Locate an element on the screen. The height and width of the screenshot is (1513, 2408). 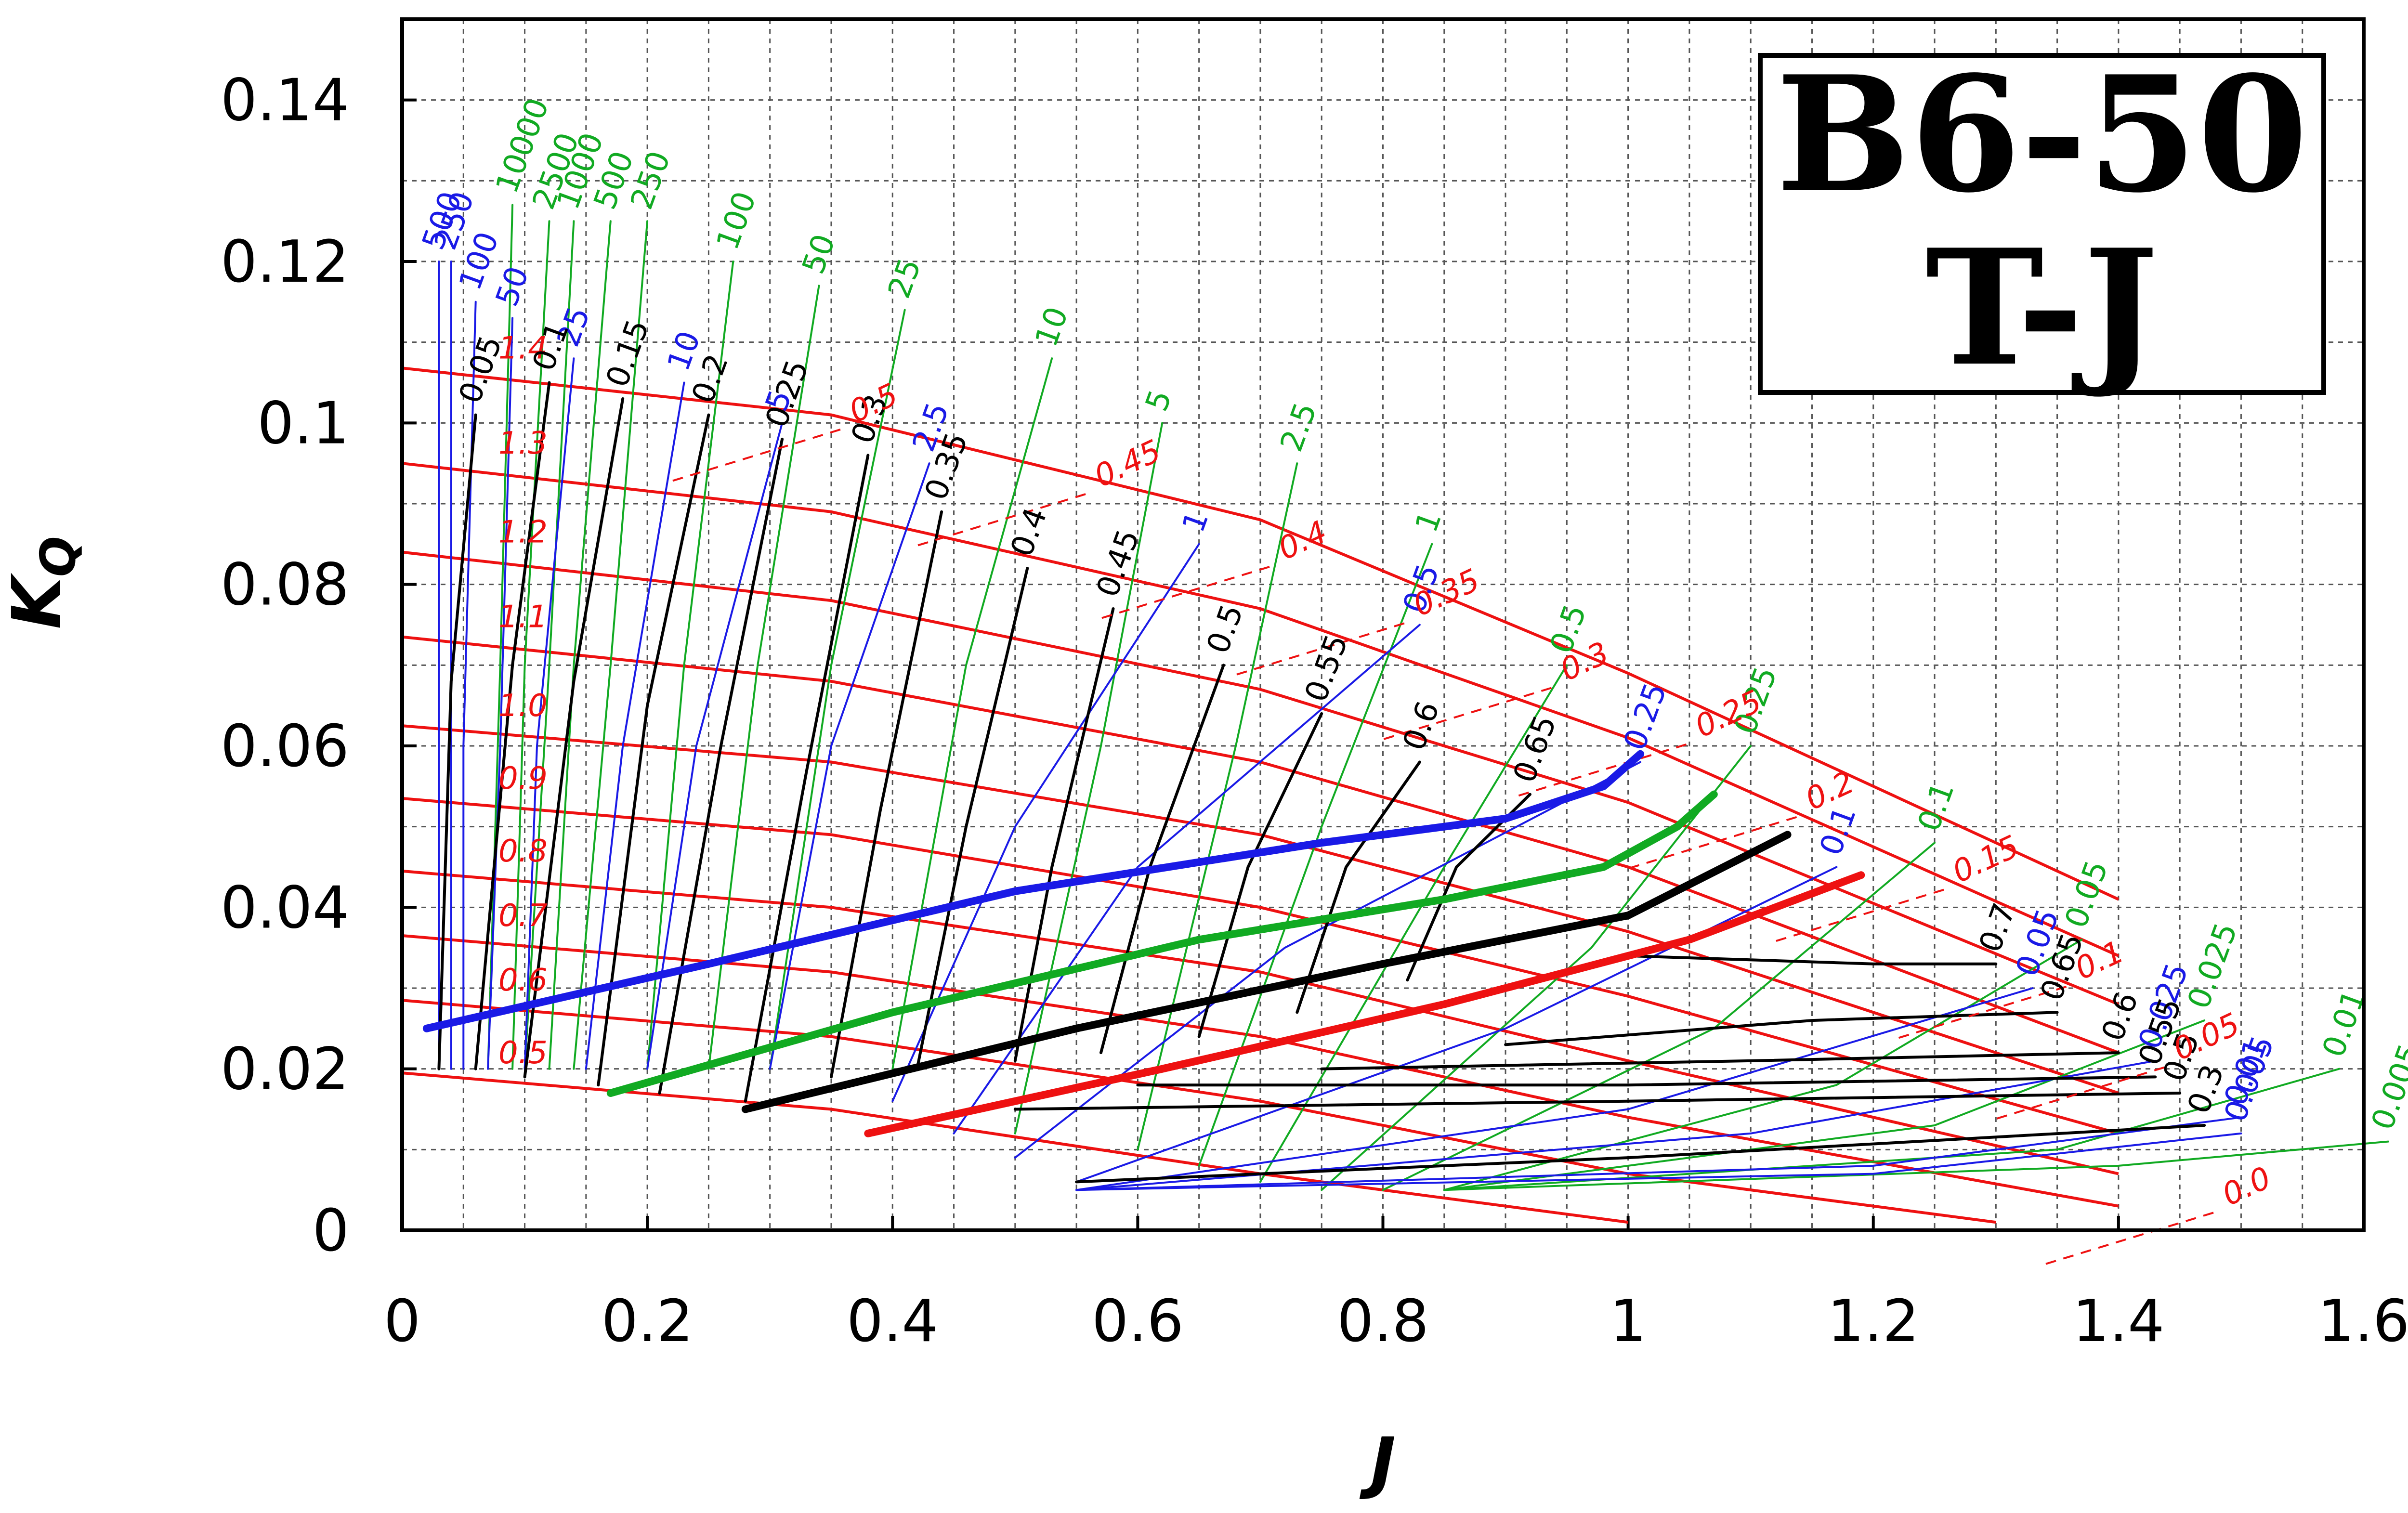
pitch-ratio-label-0p5: 0.5 is located at coordinates (523, 1053).